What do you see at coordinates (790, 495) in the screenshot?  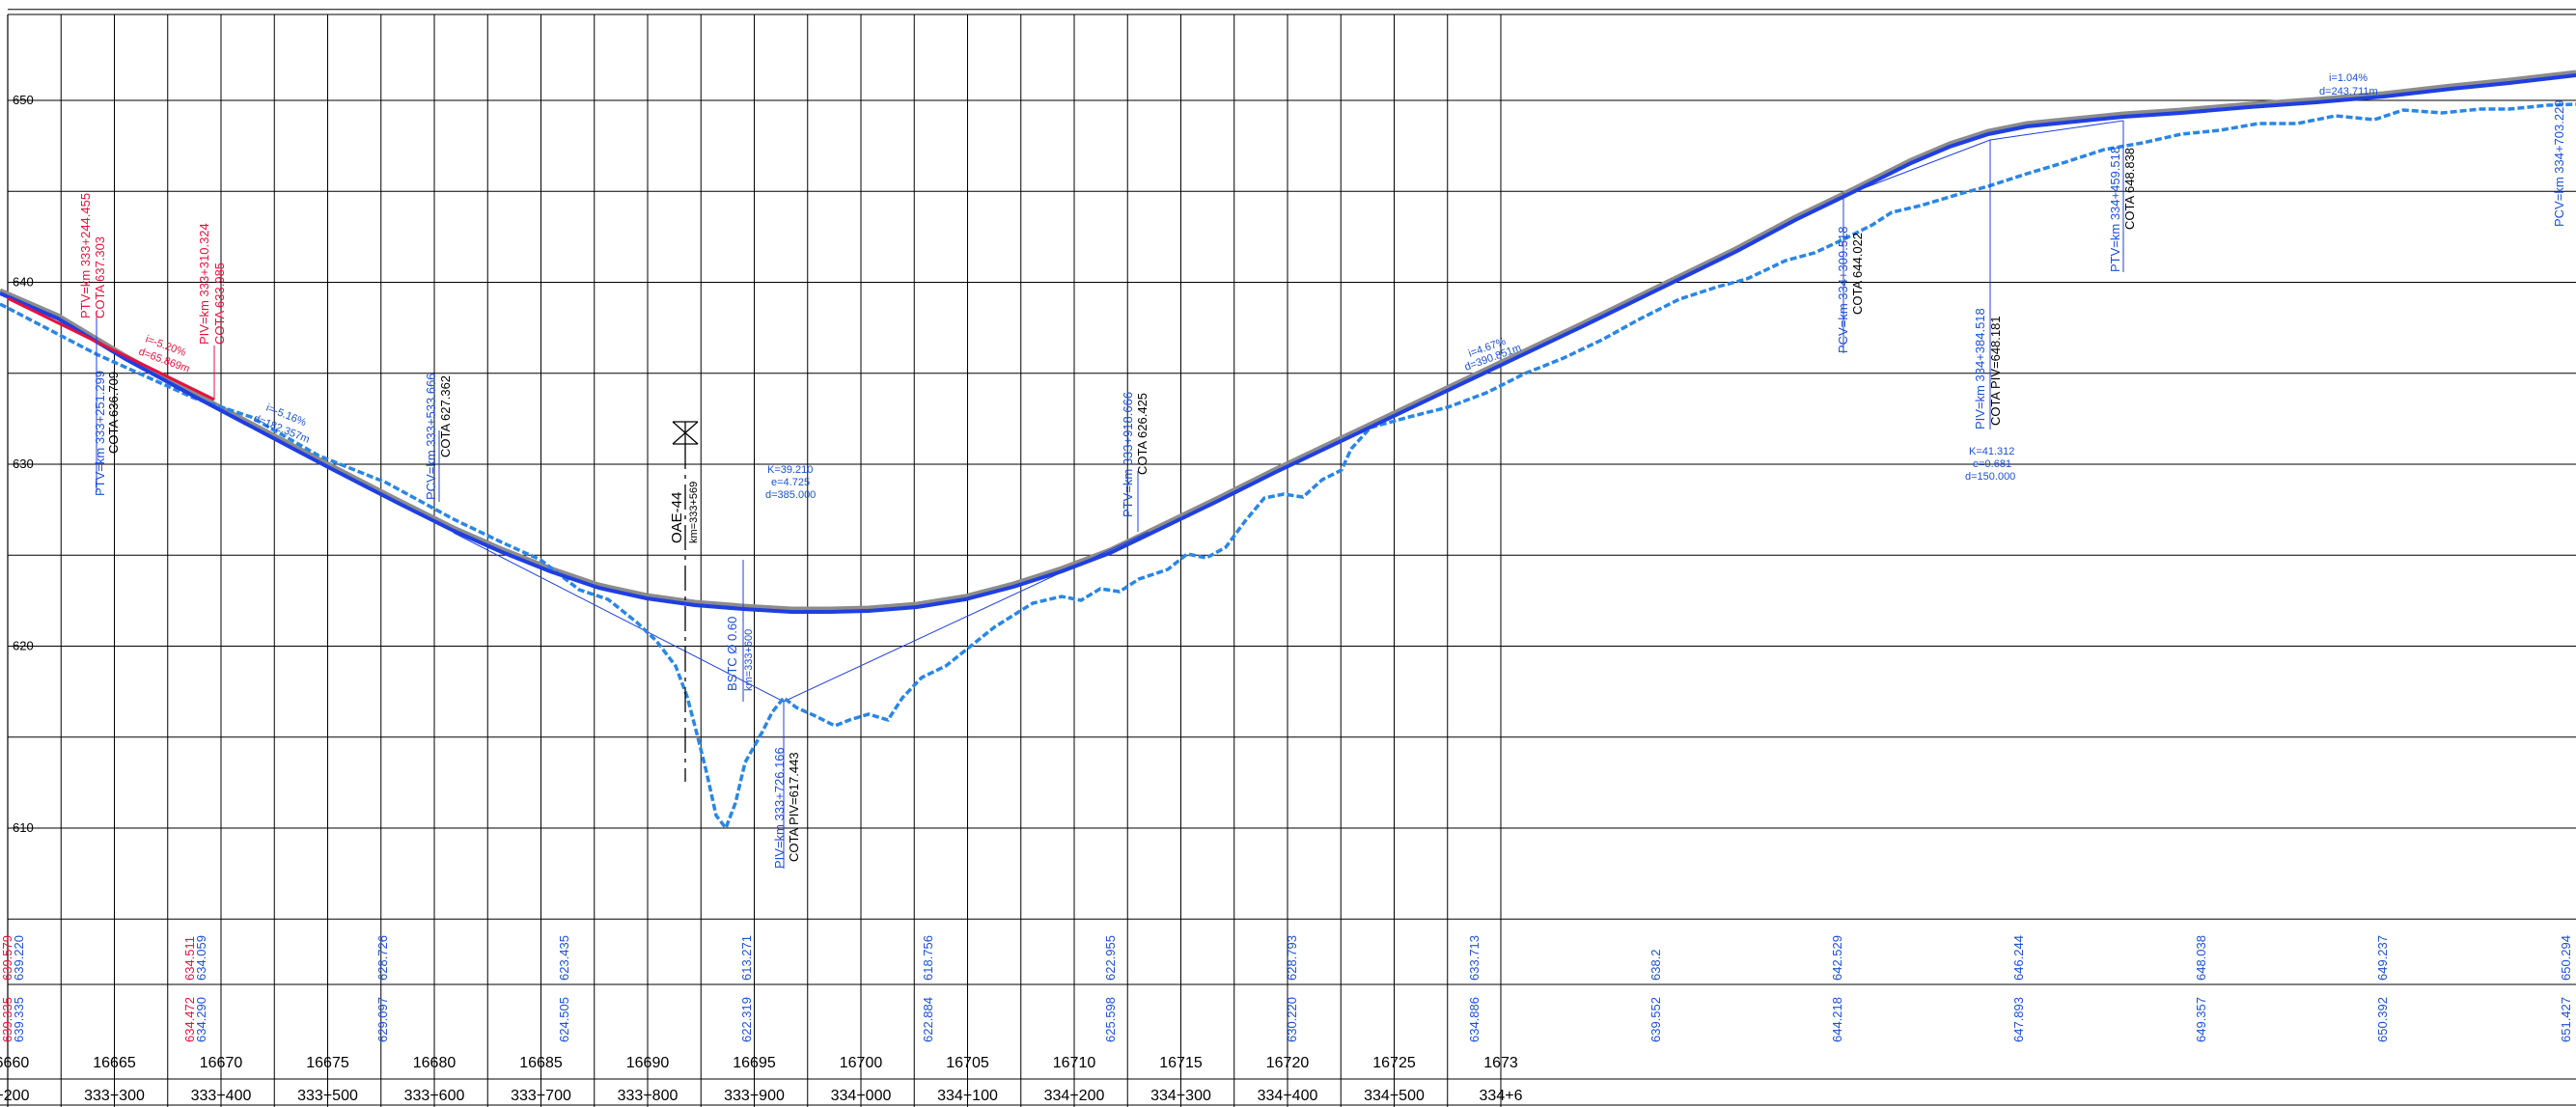 I see `curve-1-d: d=385.000` at bounding box center [790, 495].